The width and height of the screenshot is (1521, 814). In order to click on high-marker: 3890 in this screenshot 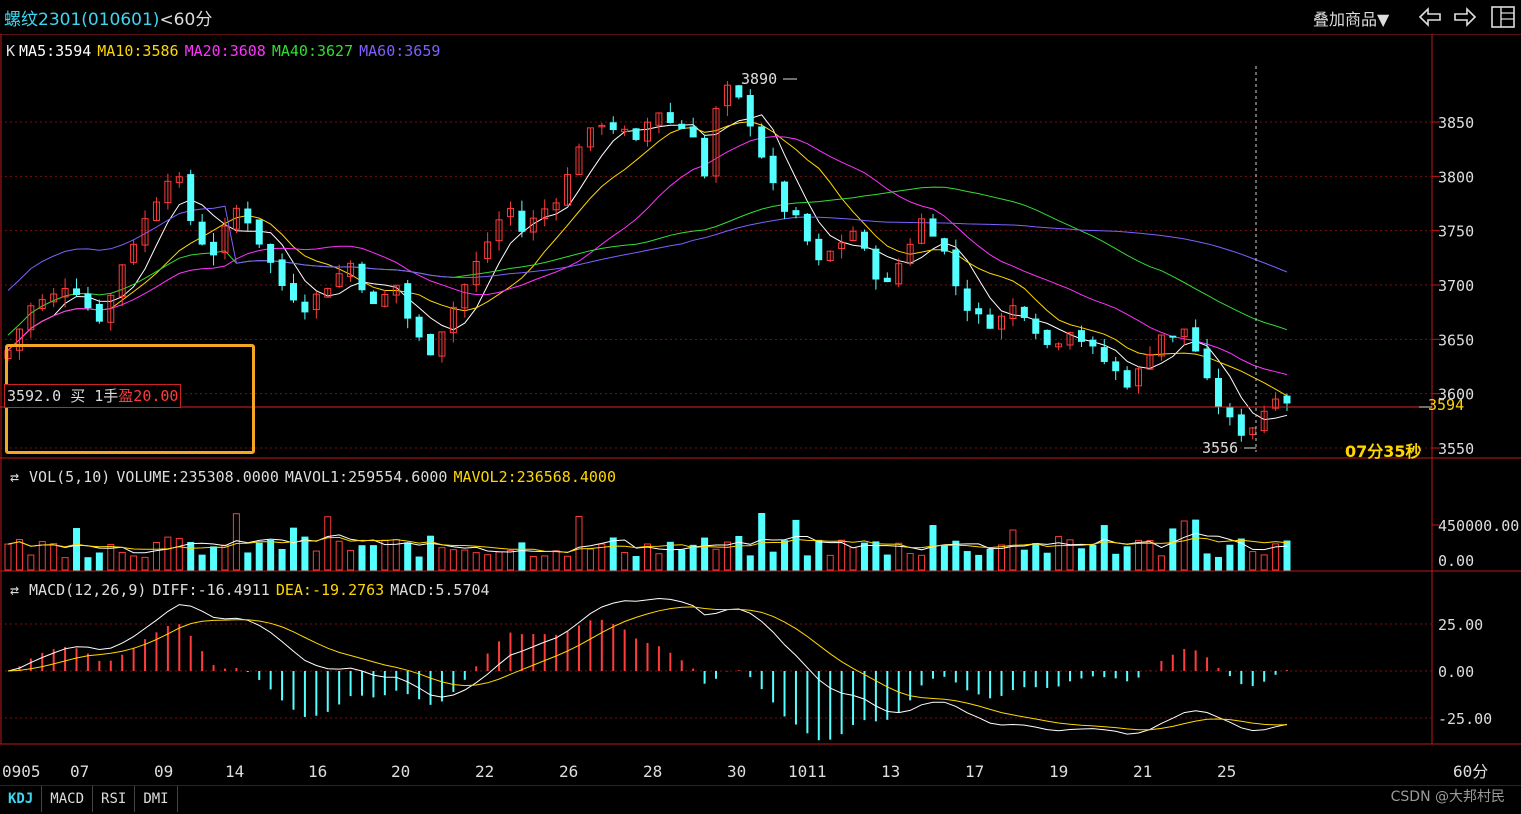, I will do `click(759, 79)`.